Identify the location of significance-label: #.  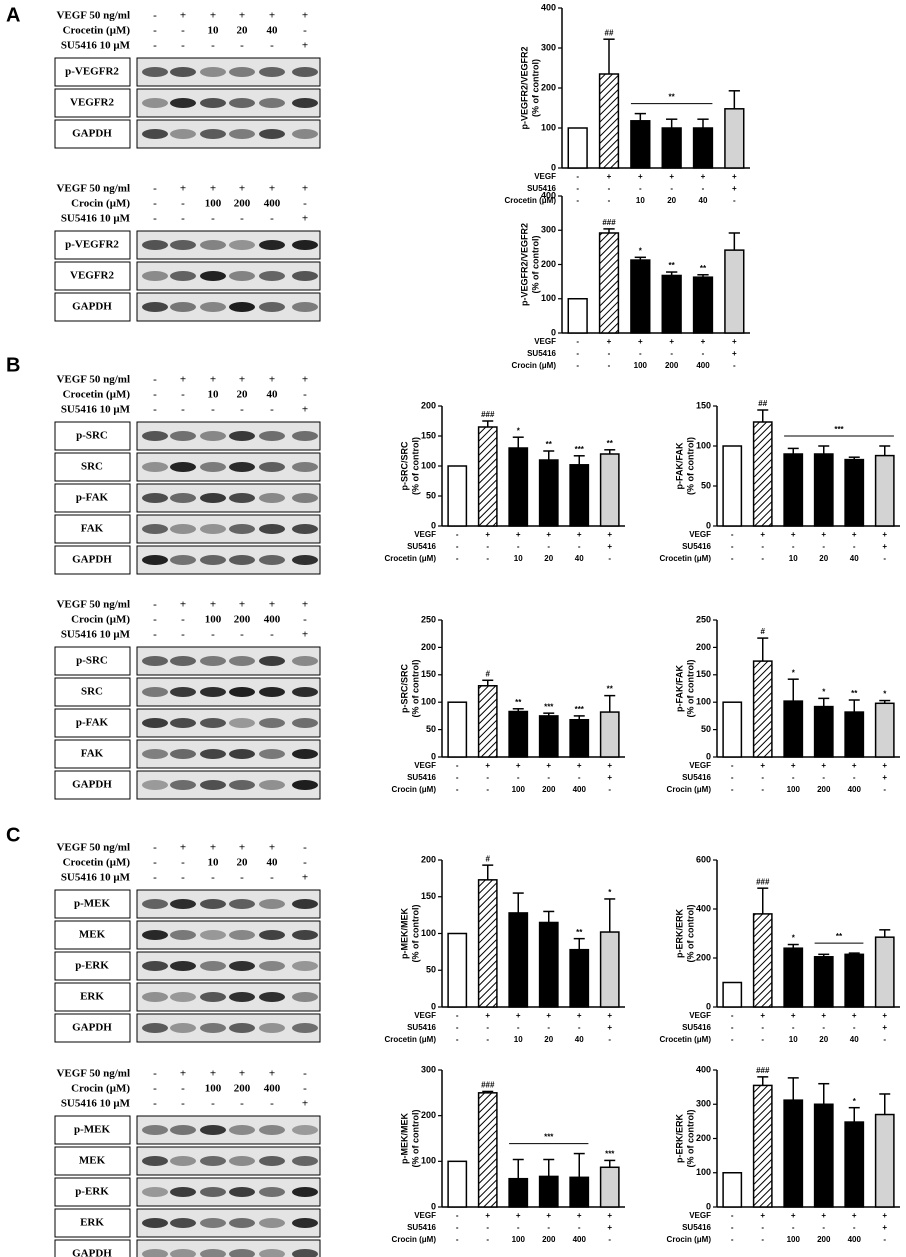
(763, 631).